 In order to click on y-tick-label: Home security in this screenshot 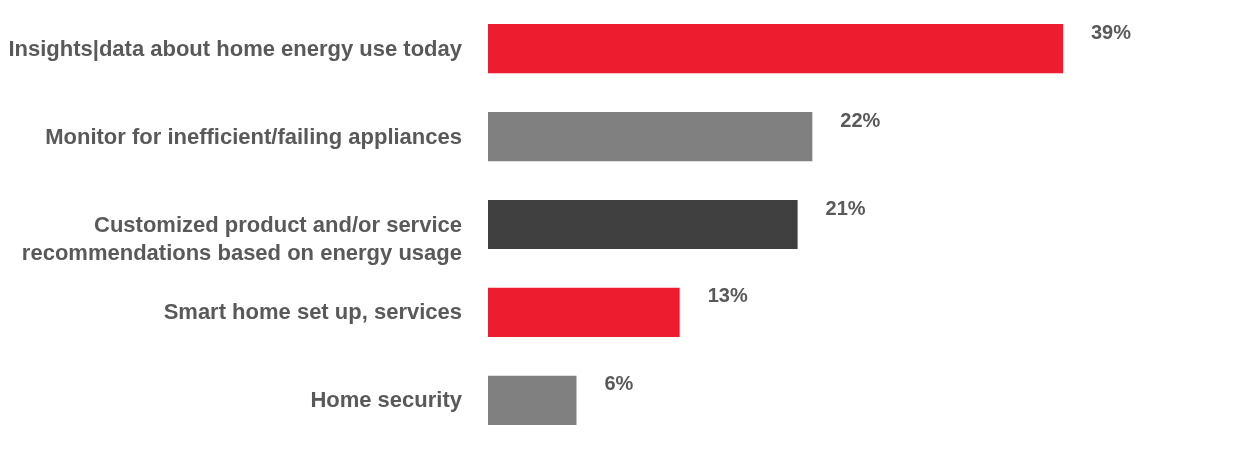, I will do `click(386, 400)`.